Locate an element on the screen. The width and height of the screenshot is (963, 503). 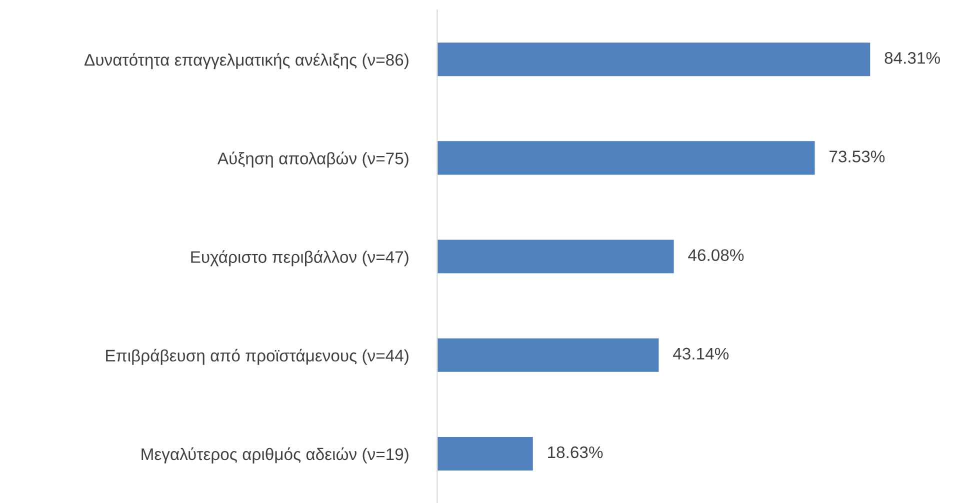
y-tick-label: Επιβράβευση από προϊστάμενους (ν=44) is located at coordinates (257, 356).